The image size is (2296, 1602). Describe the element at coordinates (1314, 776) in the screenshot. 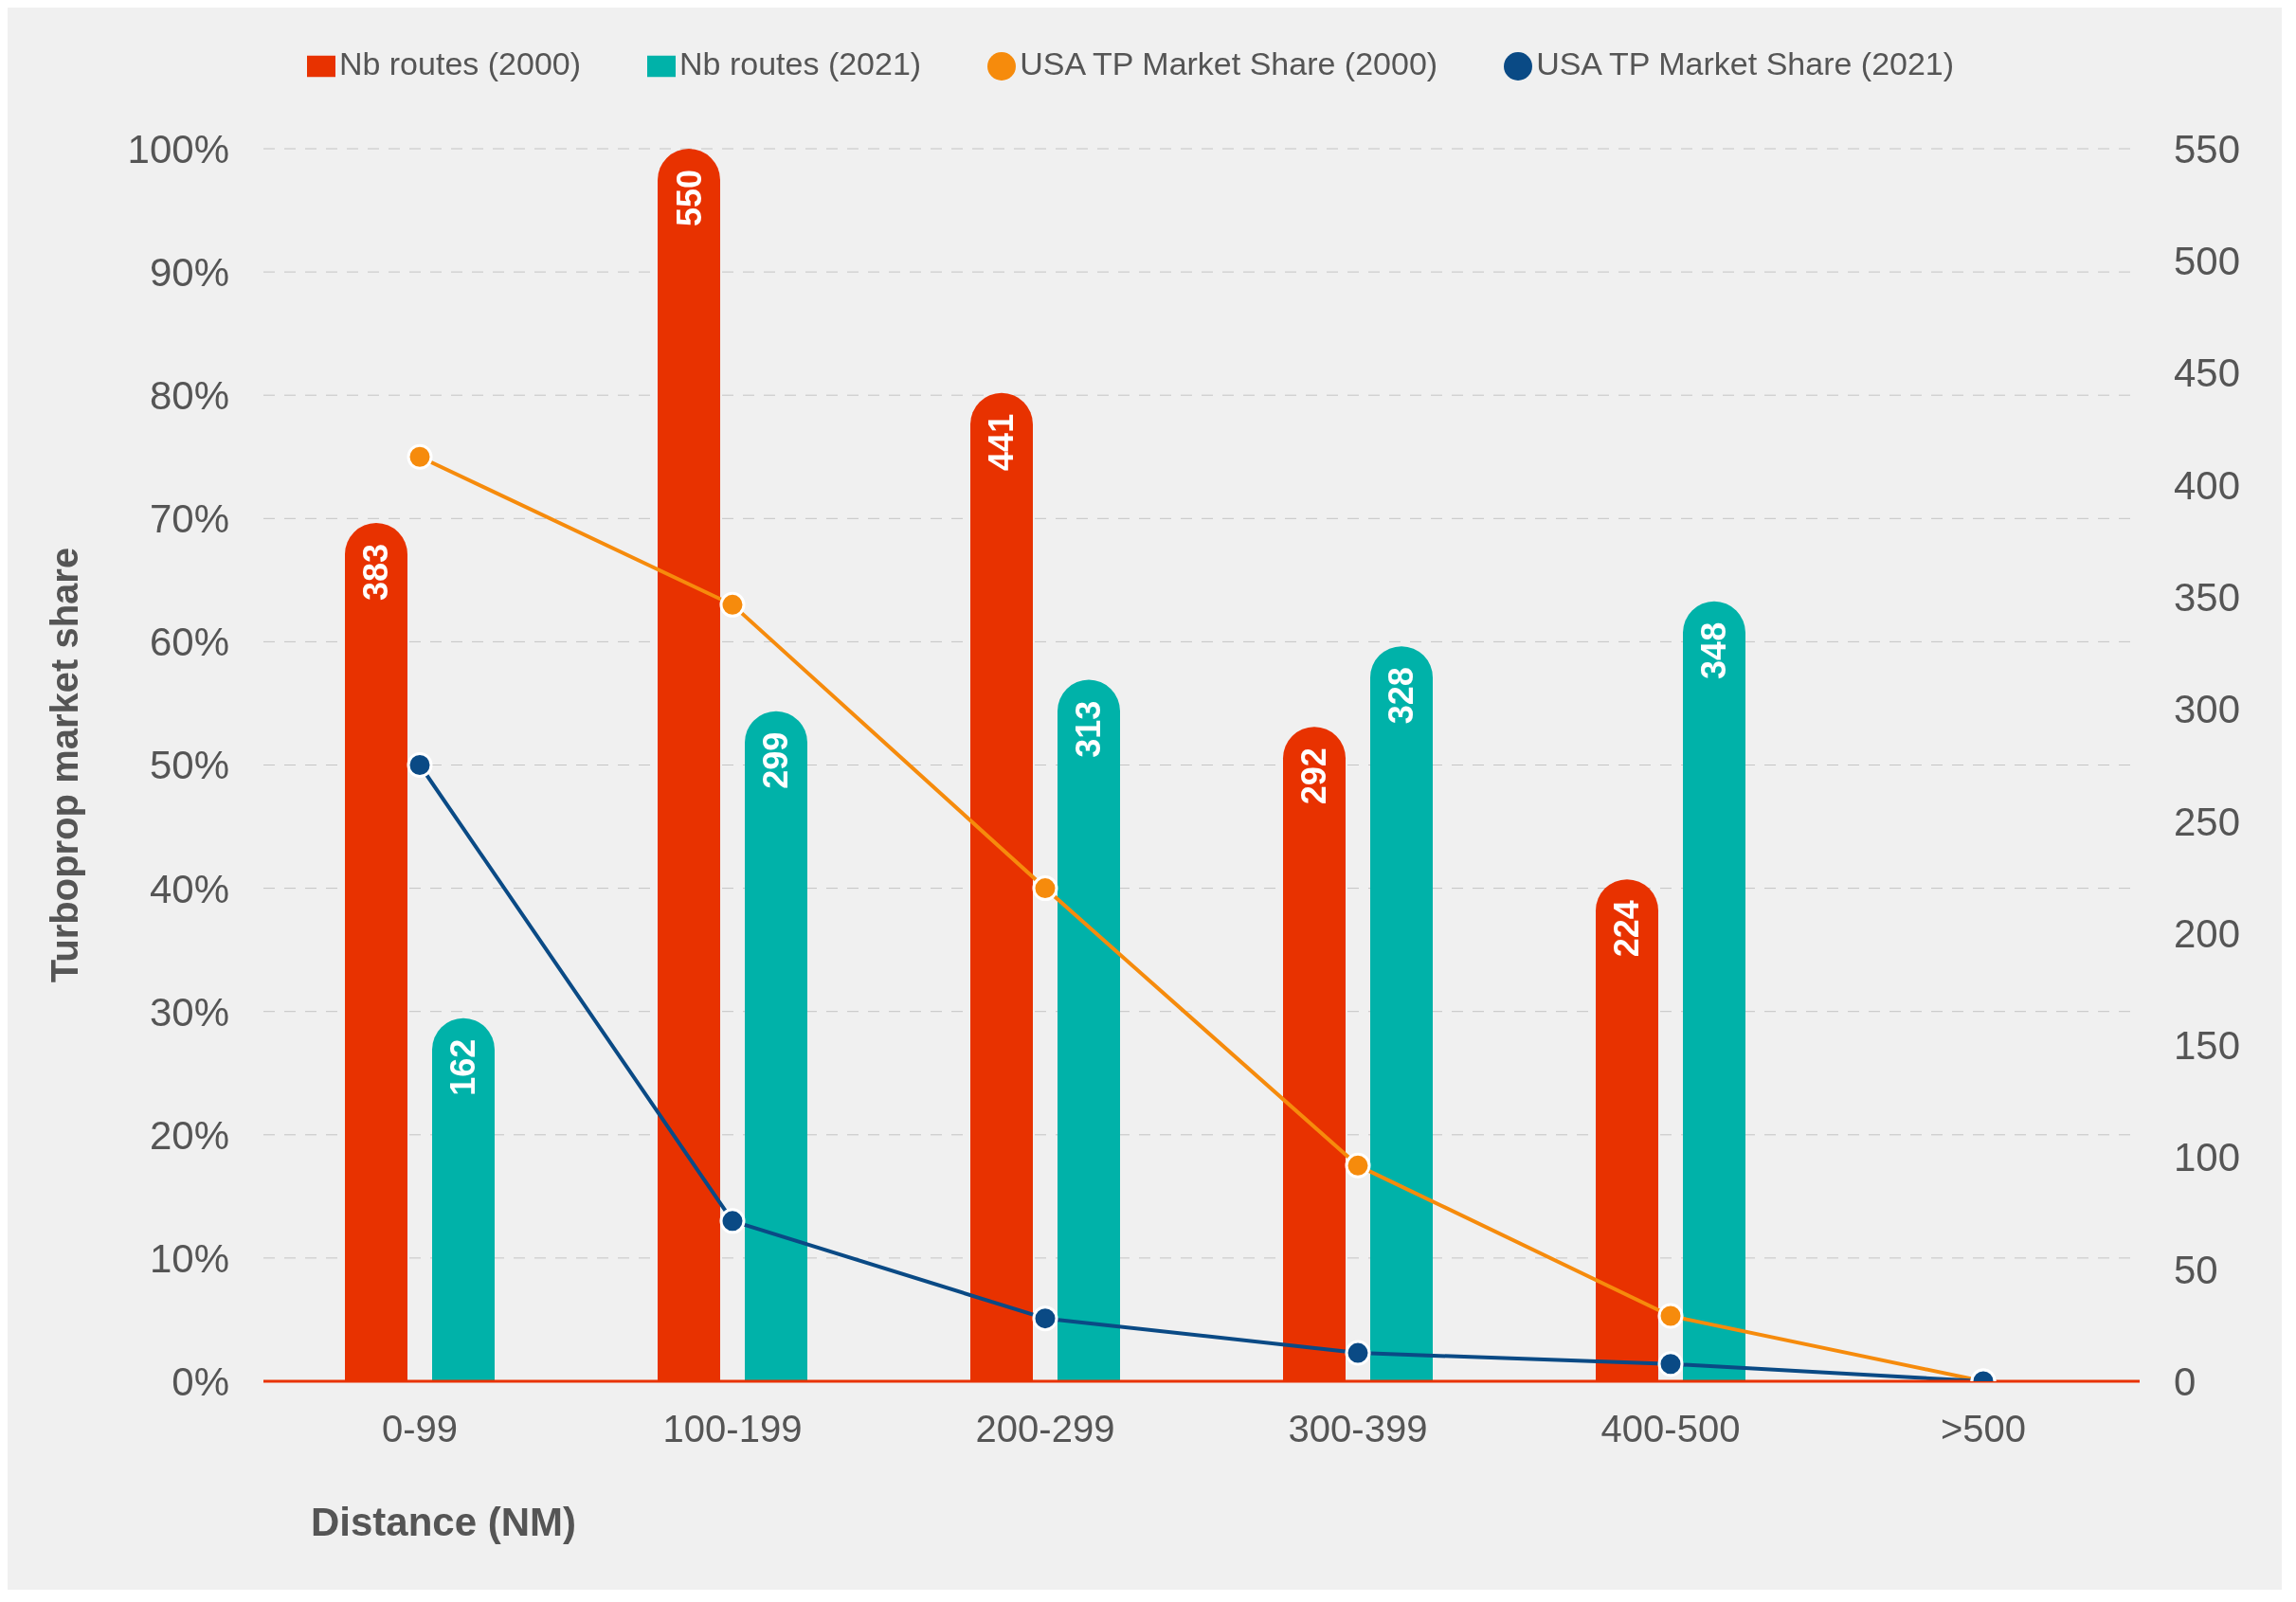

I see `data-label: 292` at that location.